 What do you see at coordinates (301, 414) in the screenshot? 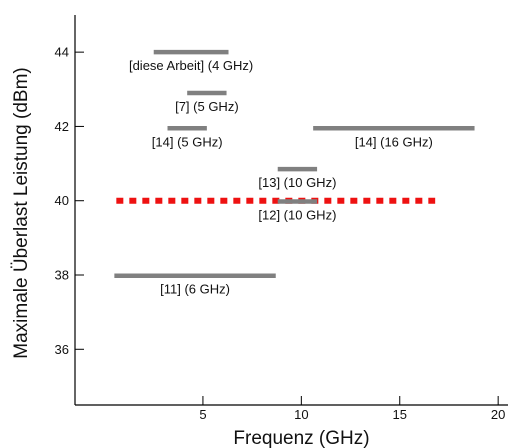
I see `x-tick-label: 10` at bounding box center [301, 414].